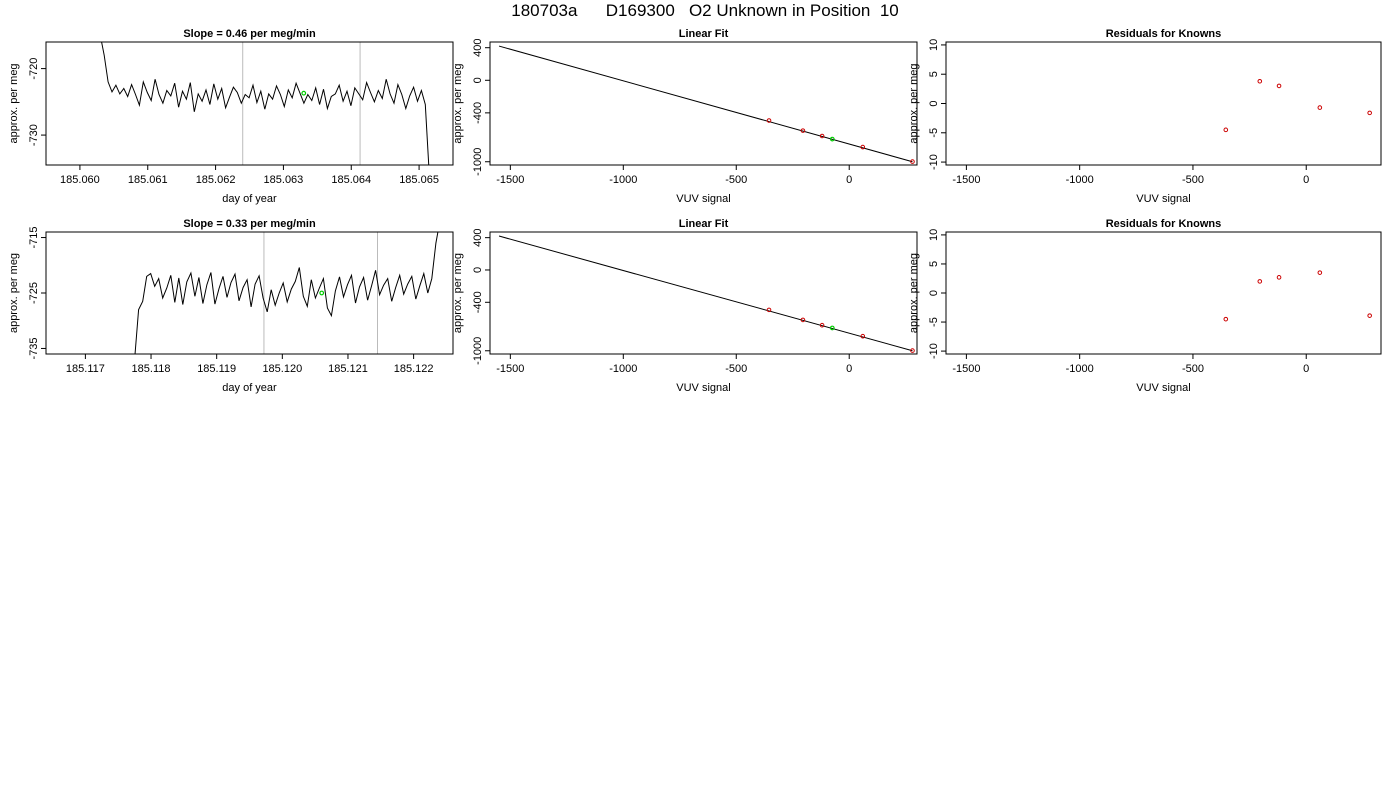  Describe the element at coordinates (80, 180) in the screenshot. I see `x-tick-label: 185.060` at that location.